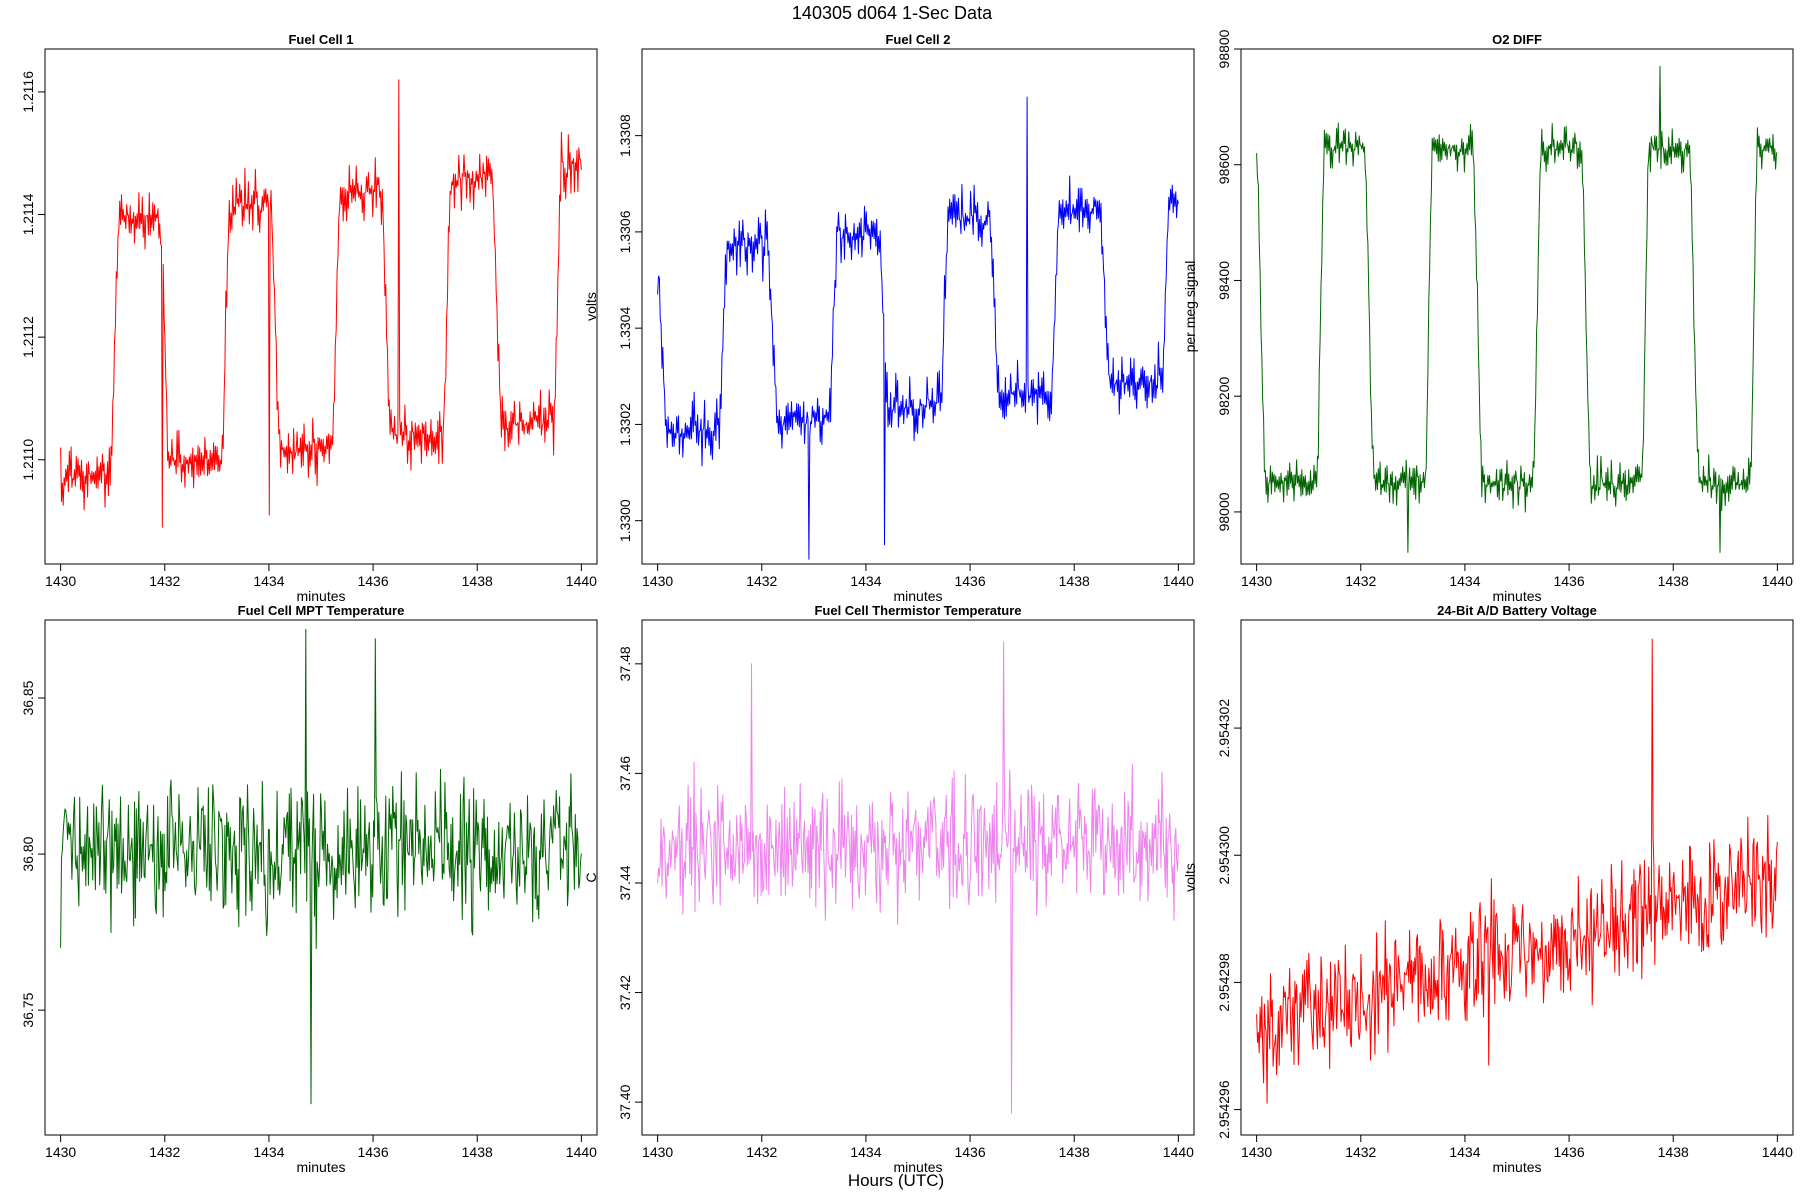 The height and width of the screenshot is (1200, 1800). Describe the element at coordinates (1517, 871) in the screenshot. I see `series-line-24-bit-a-d-battery-voltage` at that location.